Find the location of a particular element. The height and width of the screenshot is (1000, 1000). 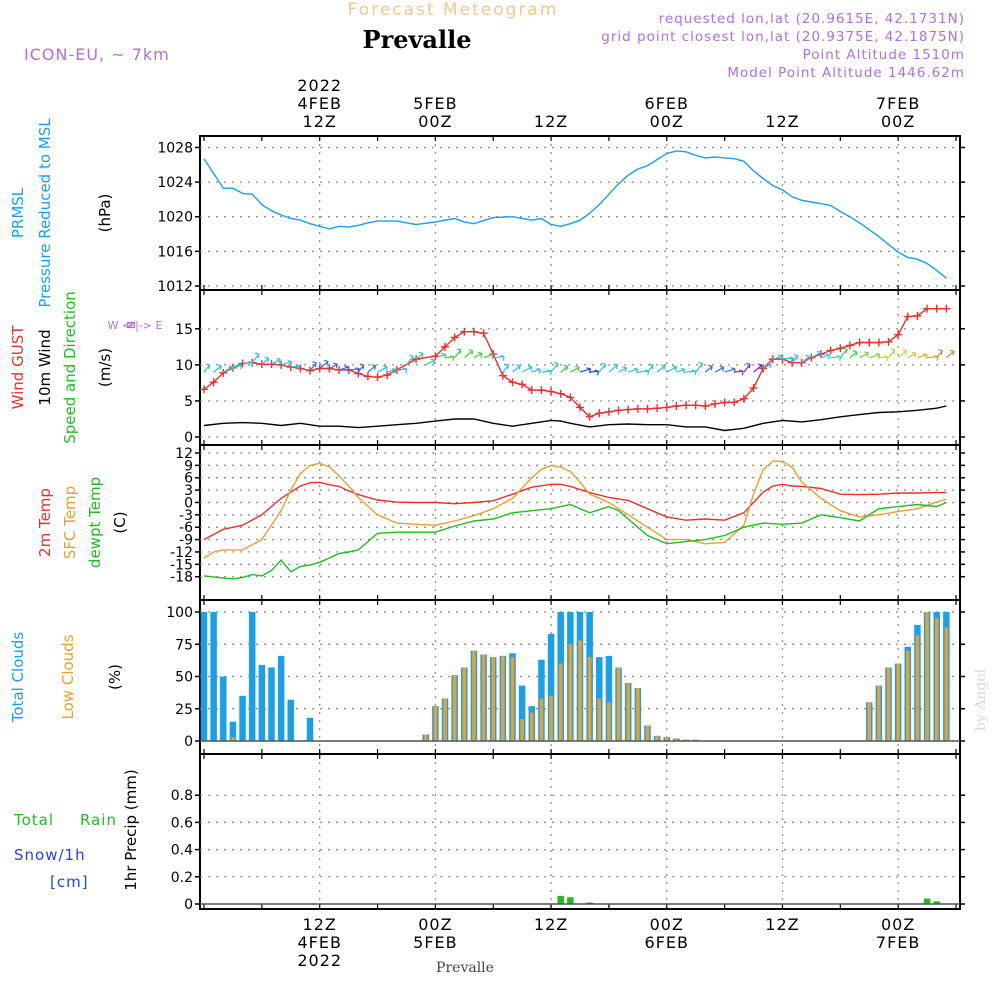

forecast-meteogram-title: Forecast Meteogram is located at coordinates (453, 10).